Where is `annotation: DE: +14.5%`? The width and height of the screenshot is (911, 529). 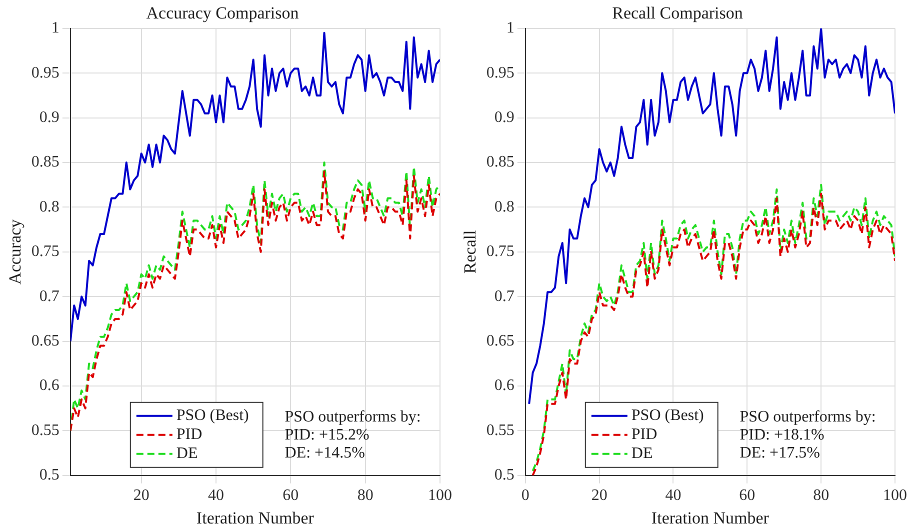 annotation: DE: +14.5% is located at coordinates (324, 453).